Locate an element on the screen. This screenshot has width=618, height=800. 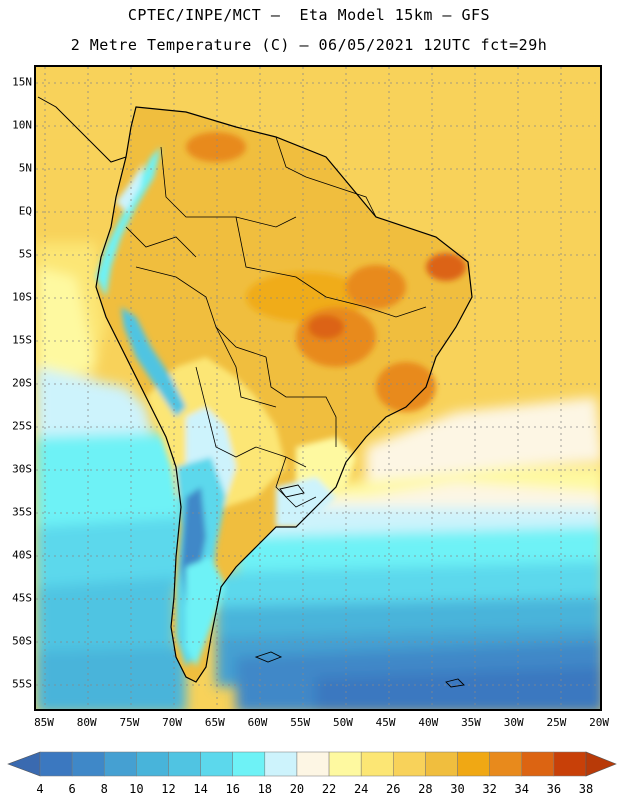
lon-label: 65W is located at coordinates (214, 722).